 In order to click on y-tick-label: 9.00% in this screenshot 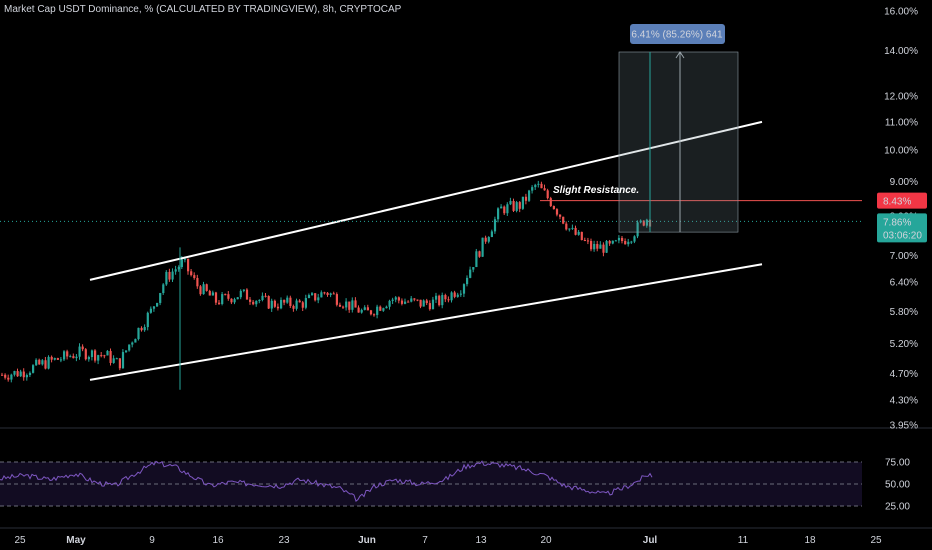, I will do `click(904, 182)`.